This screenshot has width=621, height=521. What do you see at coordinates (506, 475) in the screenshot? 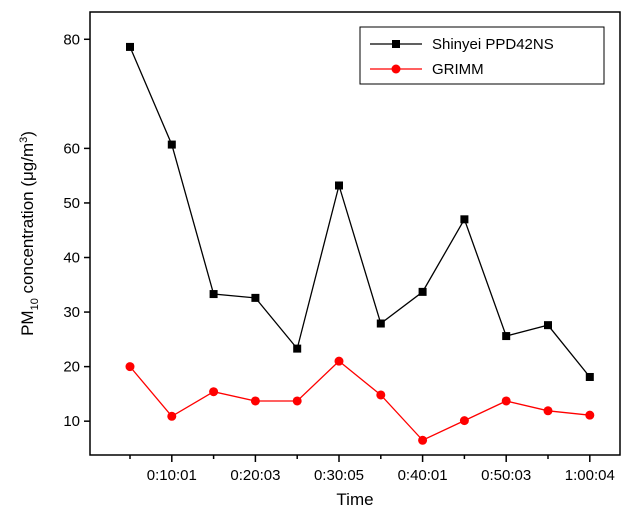
I see `x-tick-label: 0:50:03` at bounding box center [506, 475].